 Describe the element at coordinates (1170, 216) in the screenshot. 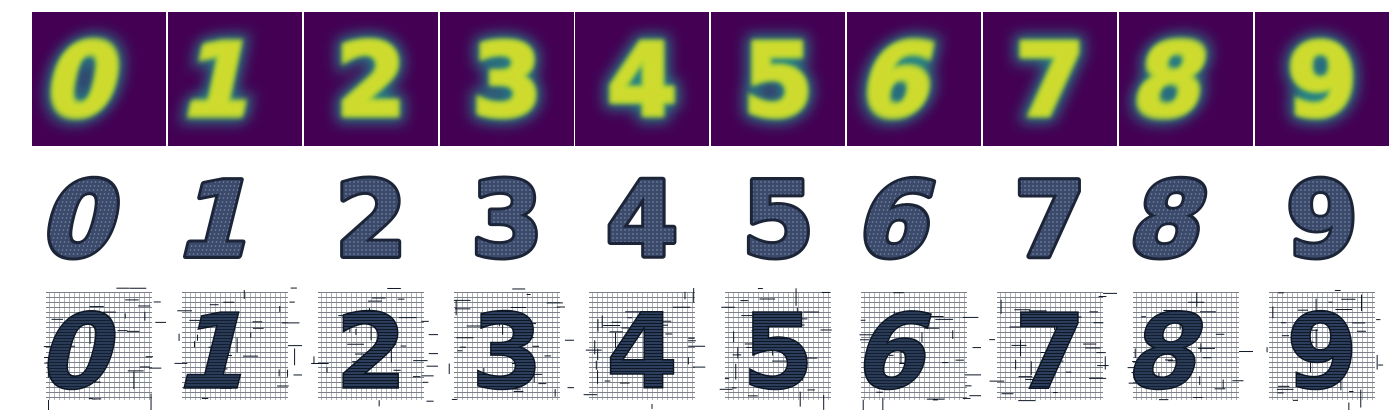

I see `svg-text: 8` at that location.